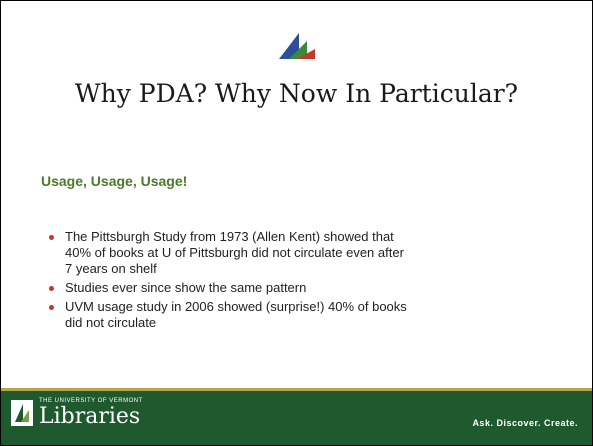  I want to click on university: THE UNIVERSITY OF VERMONT, so click(91, 401).